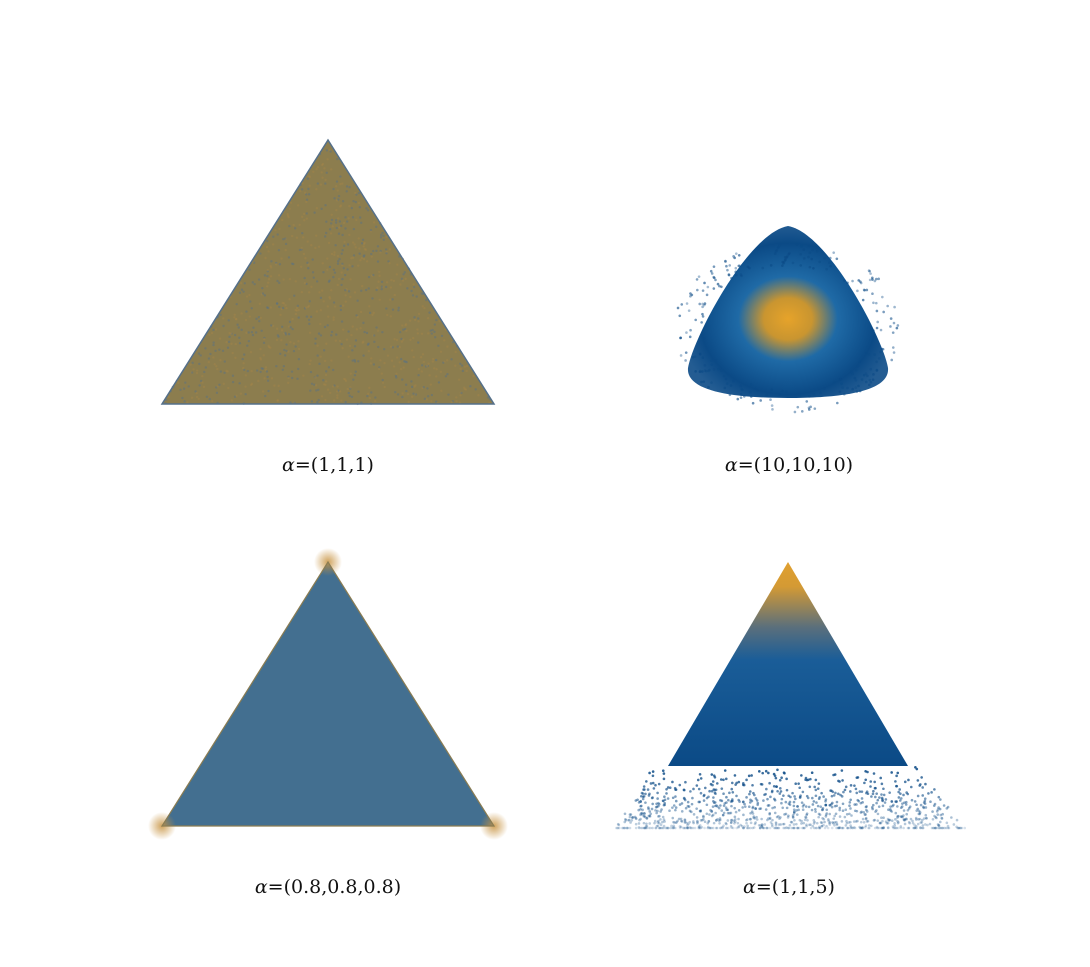 Image resolution: width=1090 pixels, height=967 pixels. I want to click on panel-alpha-0.8-0.8-0.8, so click(329, 695).